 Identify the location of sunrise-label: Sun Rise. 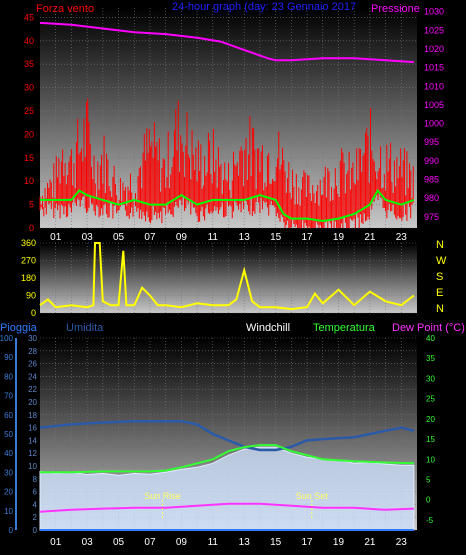
(162, 496).